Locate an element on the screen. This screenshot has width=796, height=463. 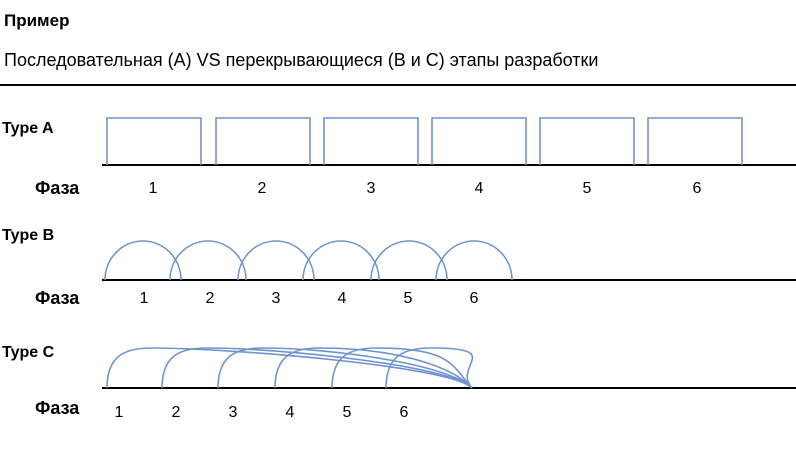
row-type-label: Type B is located at coordinates (28, 235).